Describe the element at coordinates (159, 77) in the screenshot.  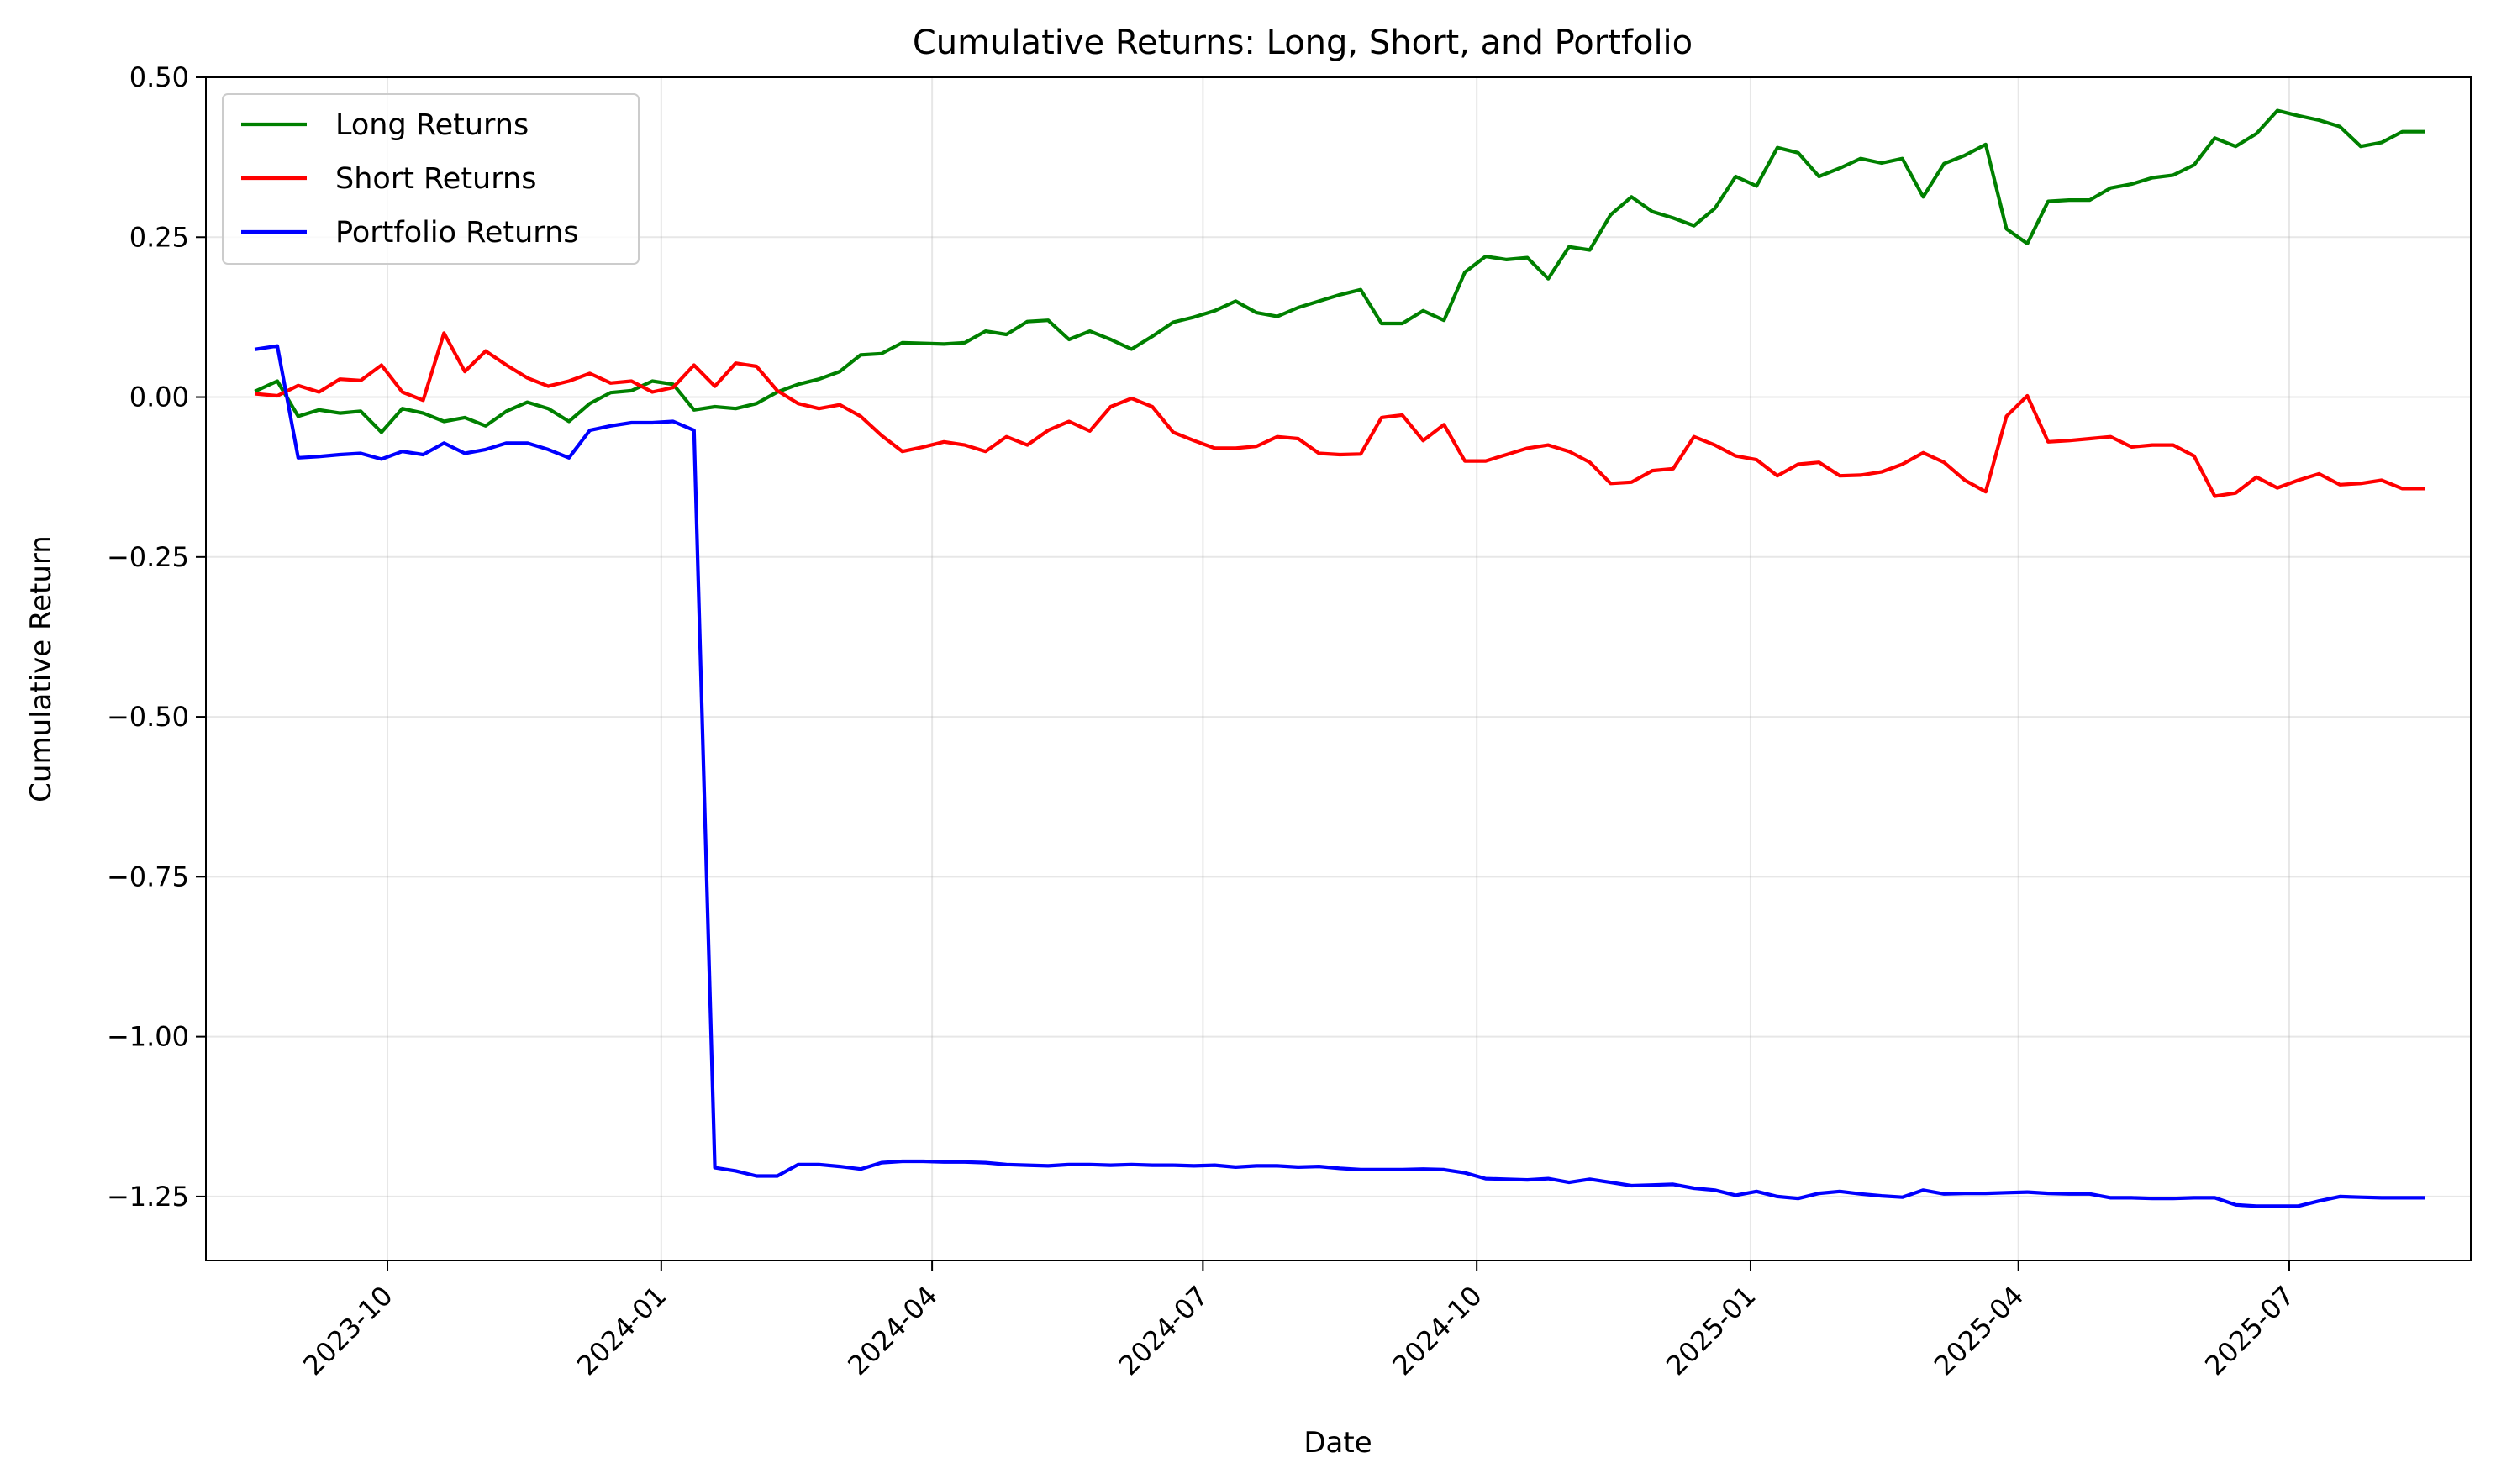
I see `y-tick-label: 0.50` at that location.